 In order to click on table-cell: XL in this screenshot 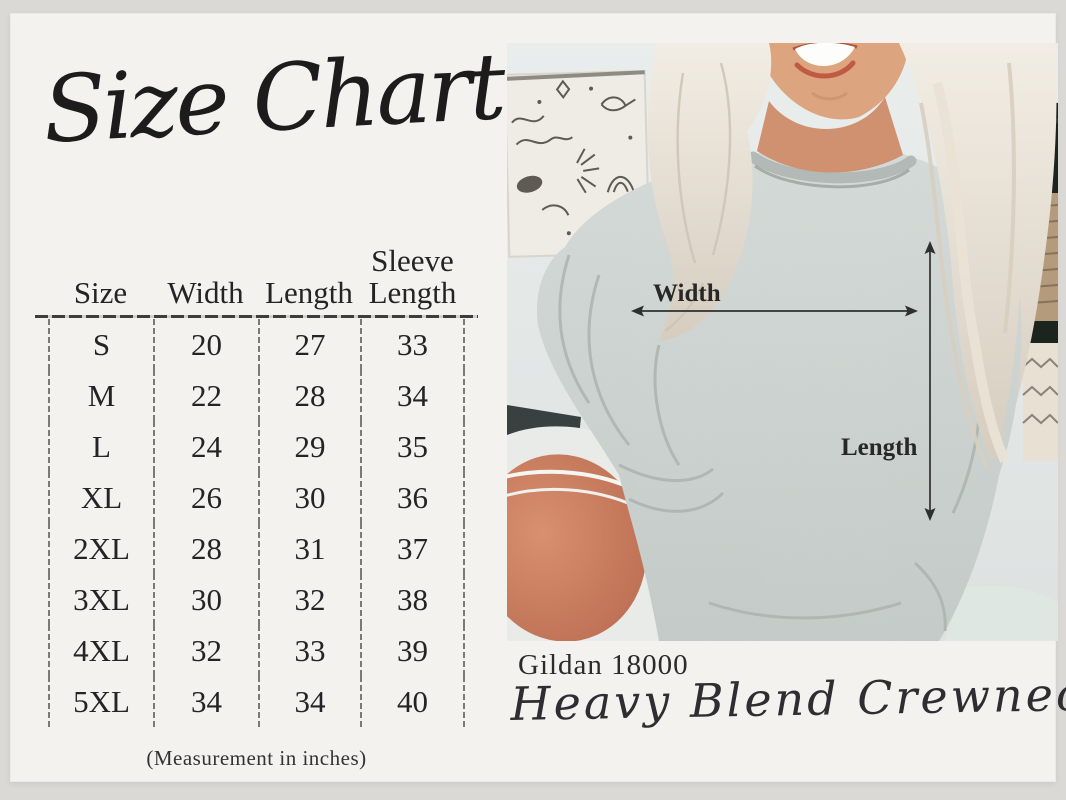, I will do `click(100, 497)`.